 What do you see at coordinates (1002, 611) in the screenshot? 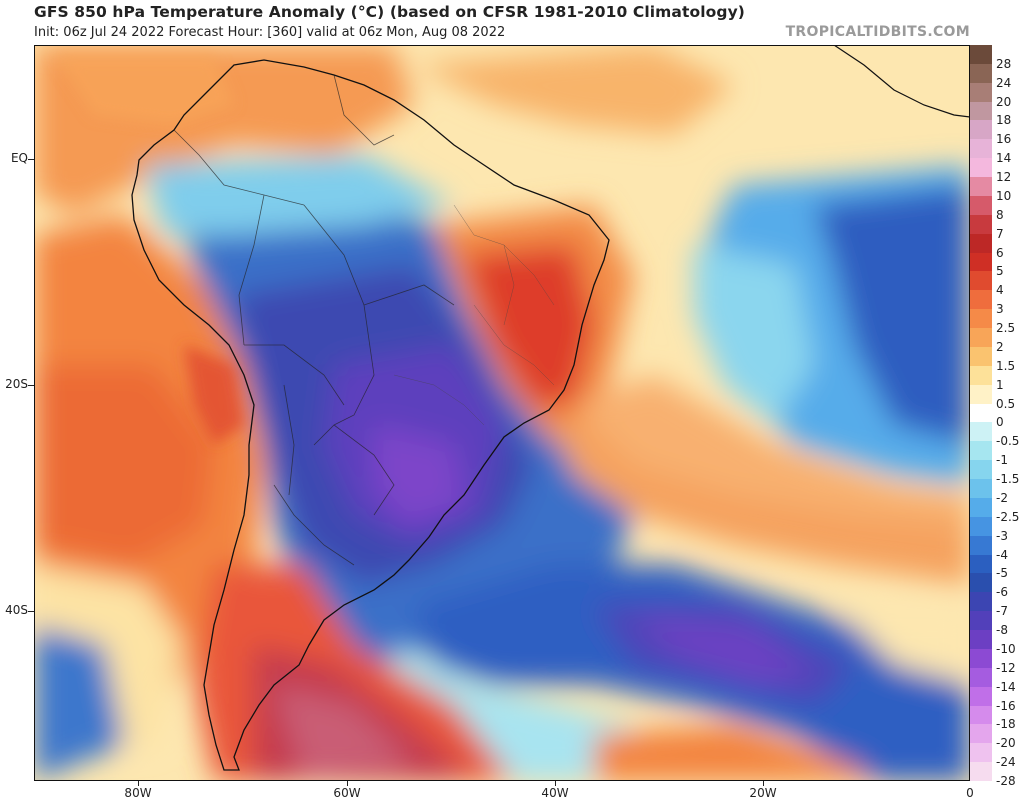
I see `colorbar-label: -7` at bounding box center [1002, 611].